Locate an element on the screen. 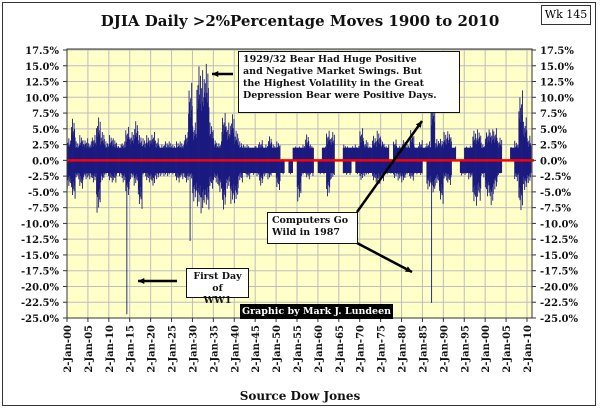 The width and height of the screenshot is (600, 410). y-tick-label-right: -22.5% is located at coordinates (559, 303).